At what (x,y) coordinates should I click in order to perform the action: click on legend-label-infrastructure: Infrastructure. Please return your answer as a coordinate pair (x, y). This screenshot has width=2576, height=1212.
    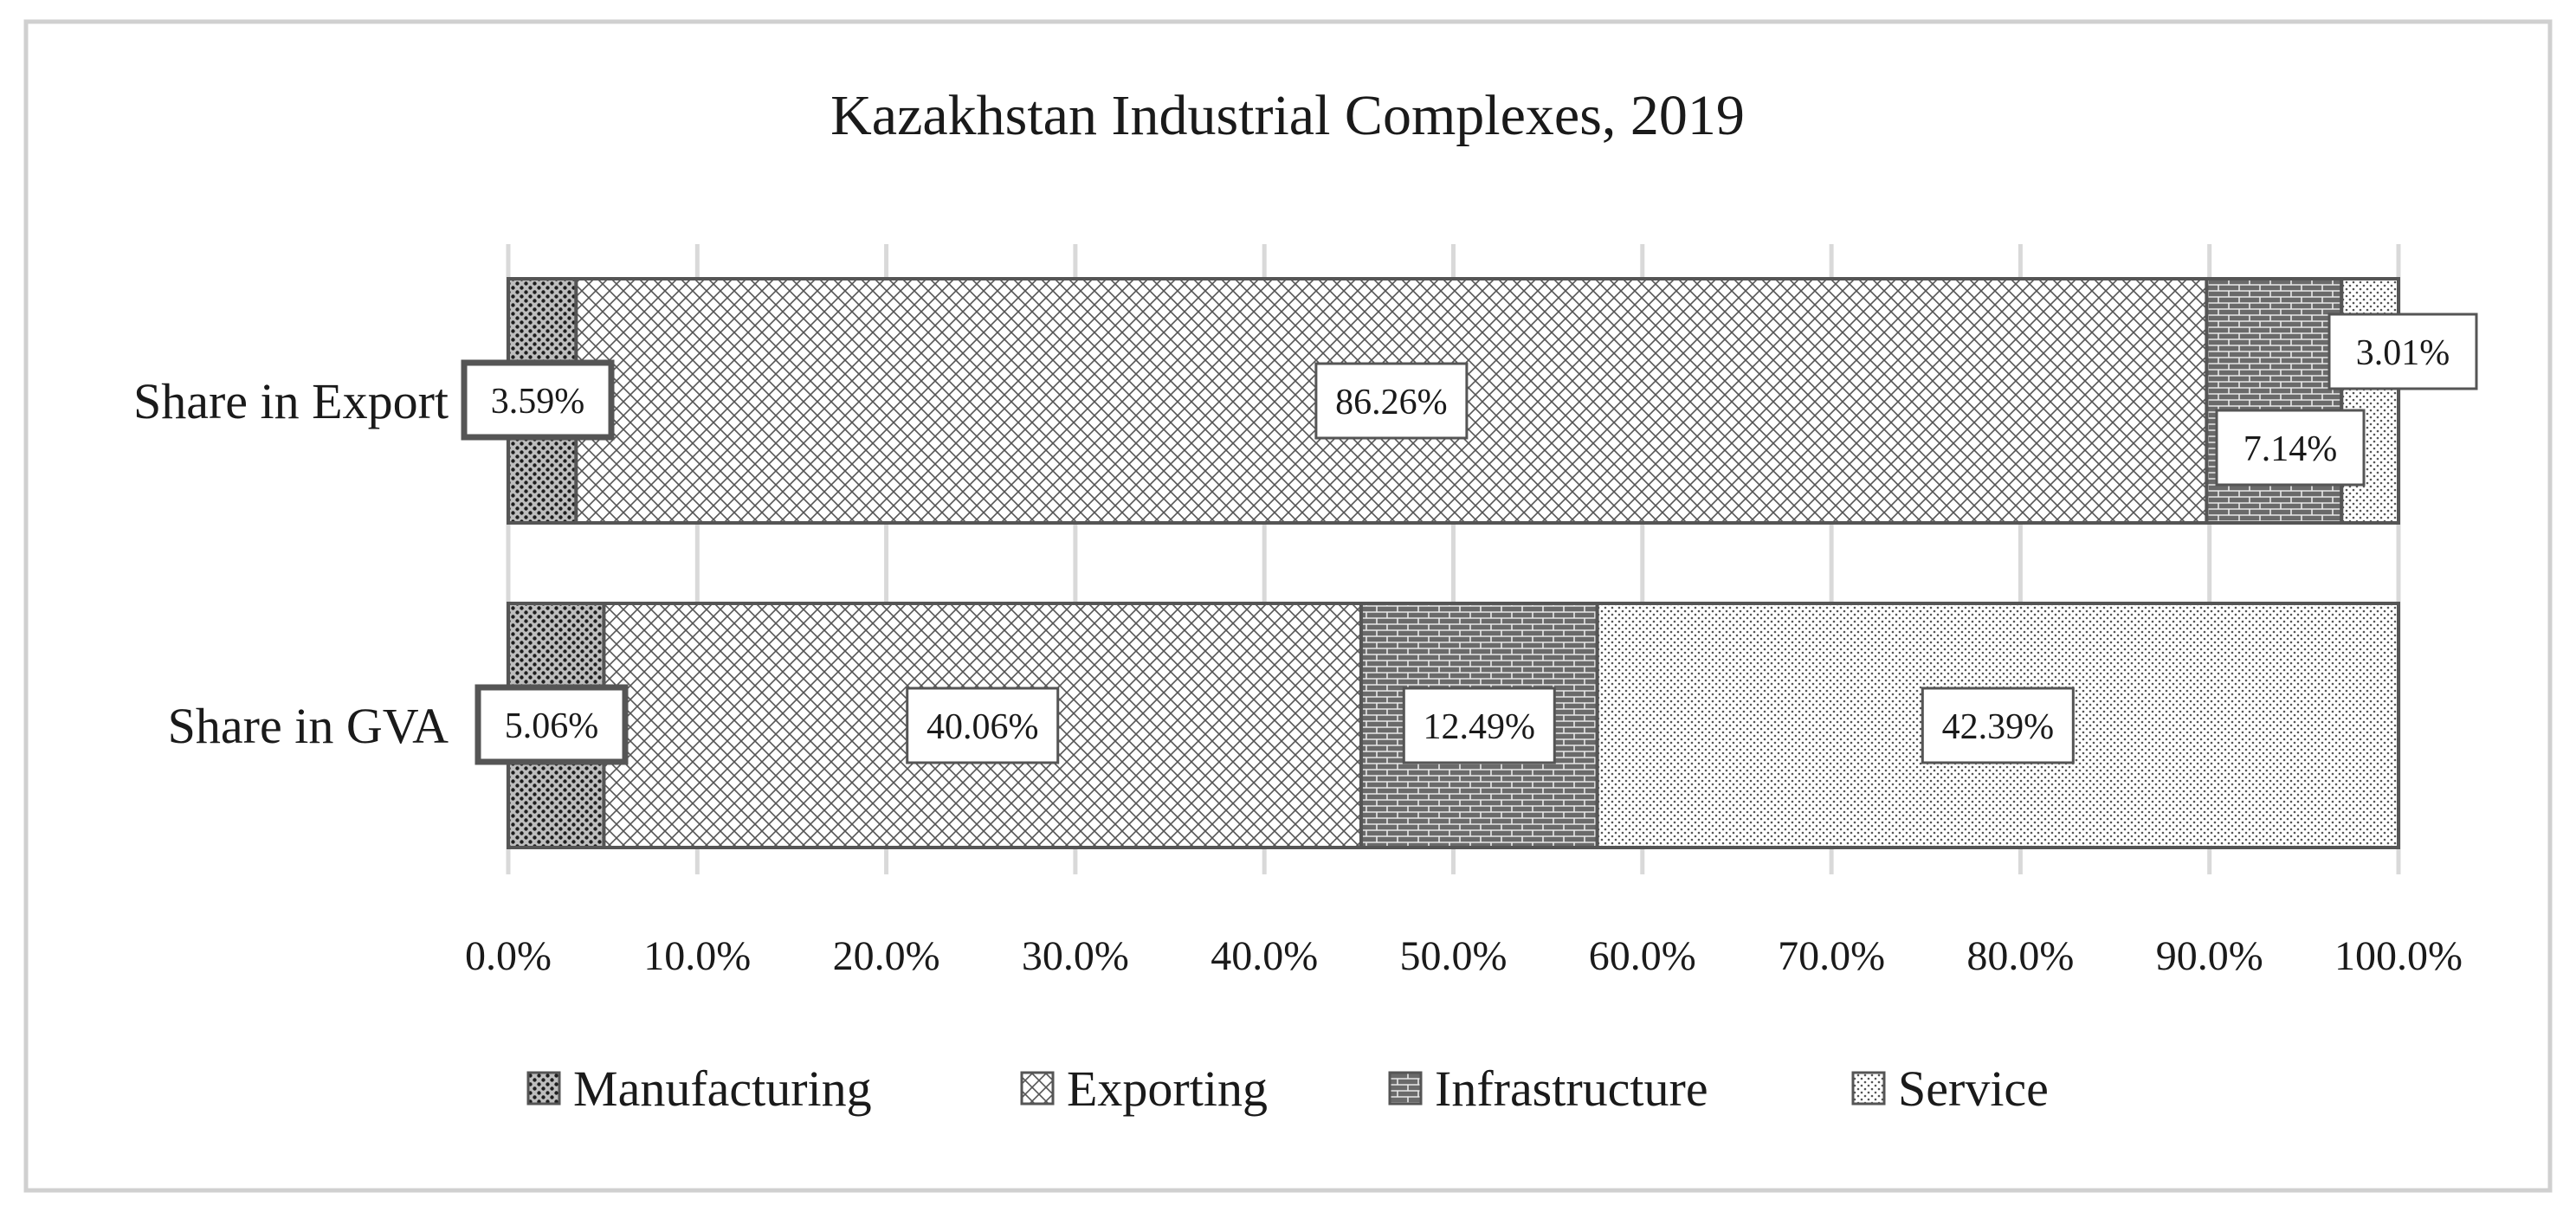
    Looking at the image, I should click on (1571, 1089).